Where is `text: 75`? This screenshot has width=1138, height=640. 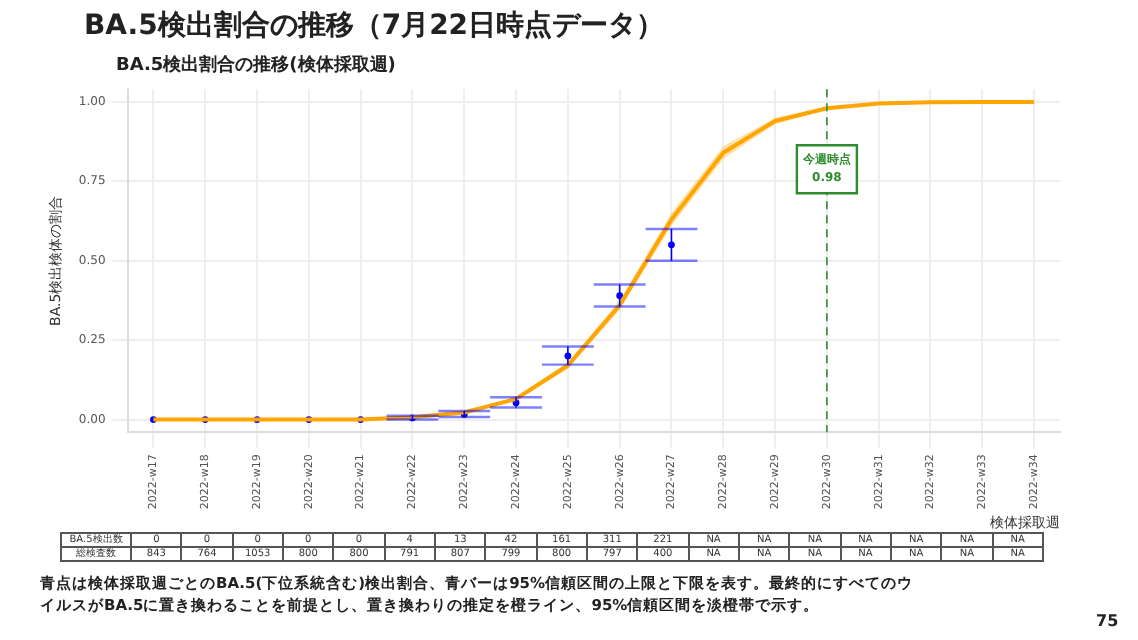
text: 75 is located at coordinates (1107, 621).